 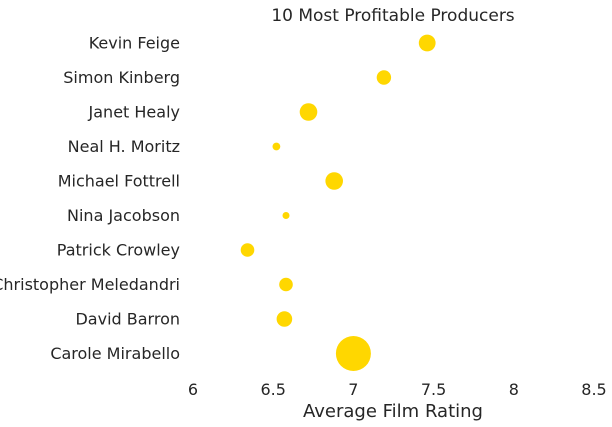 I want to click on x-tick-label: 6, so click(x=193, y=389).